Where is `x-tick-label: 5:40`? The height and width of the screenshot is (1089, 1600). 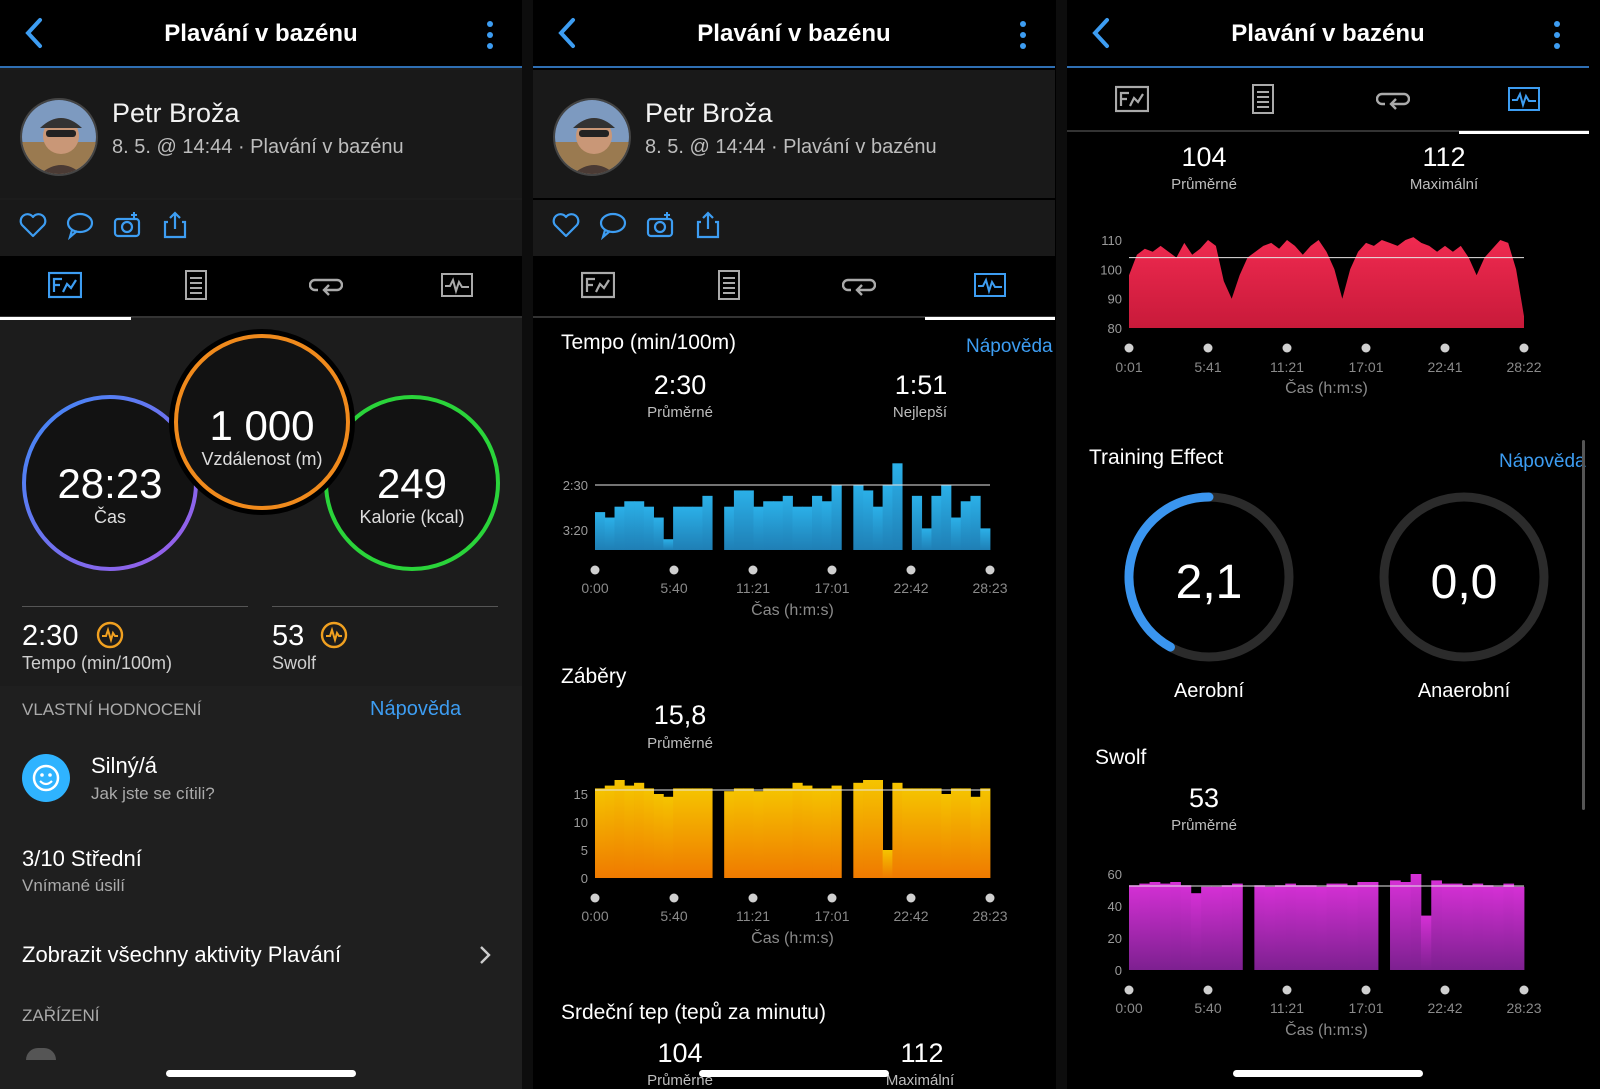 x-tick-label: 5:40 is located at coordinates (1207, 1008).